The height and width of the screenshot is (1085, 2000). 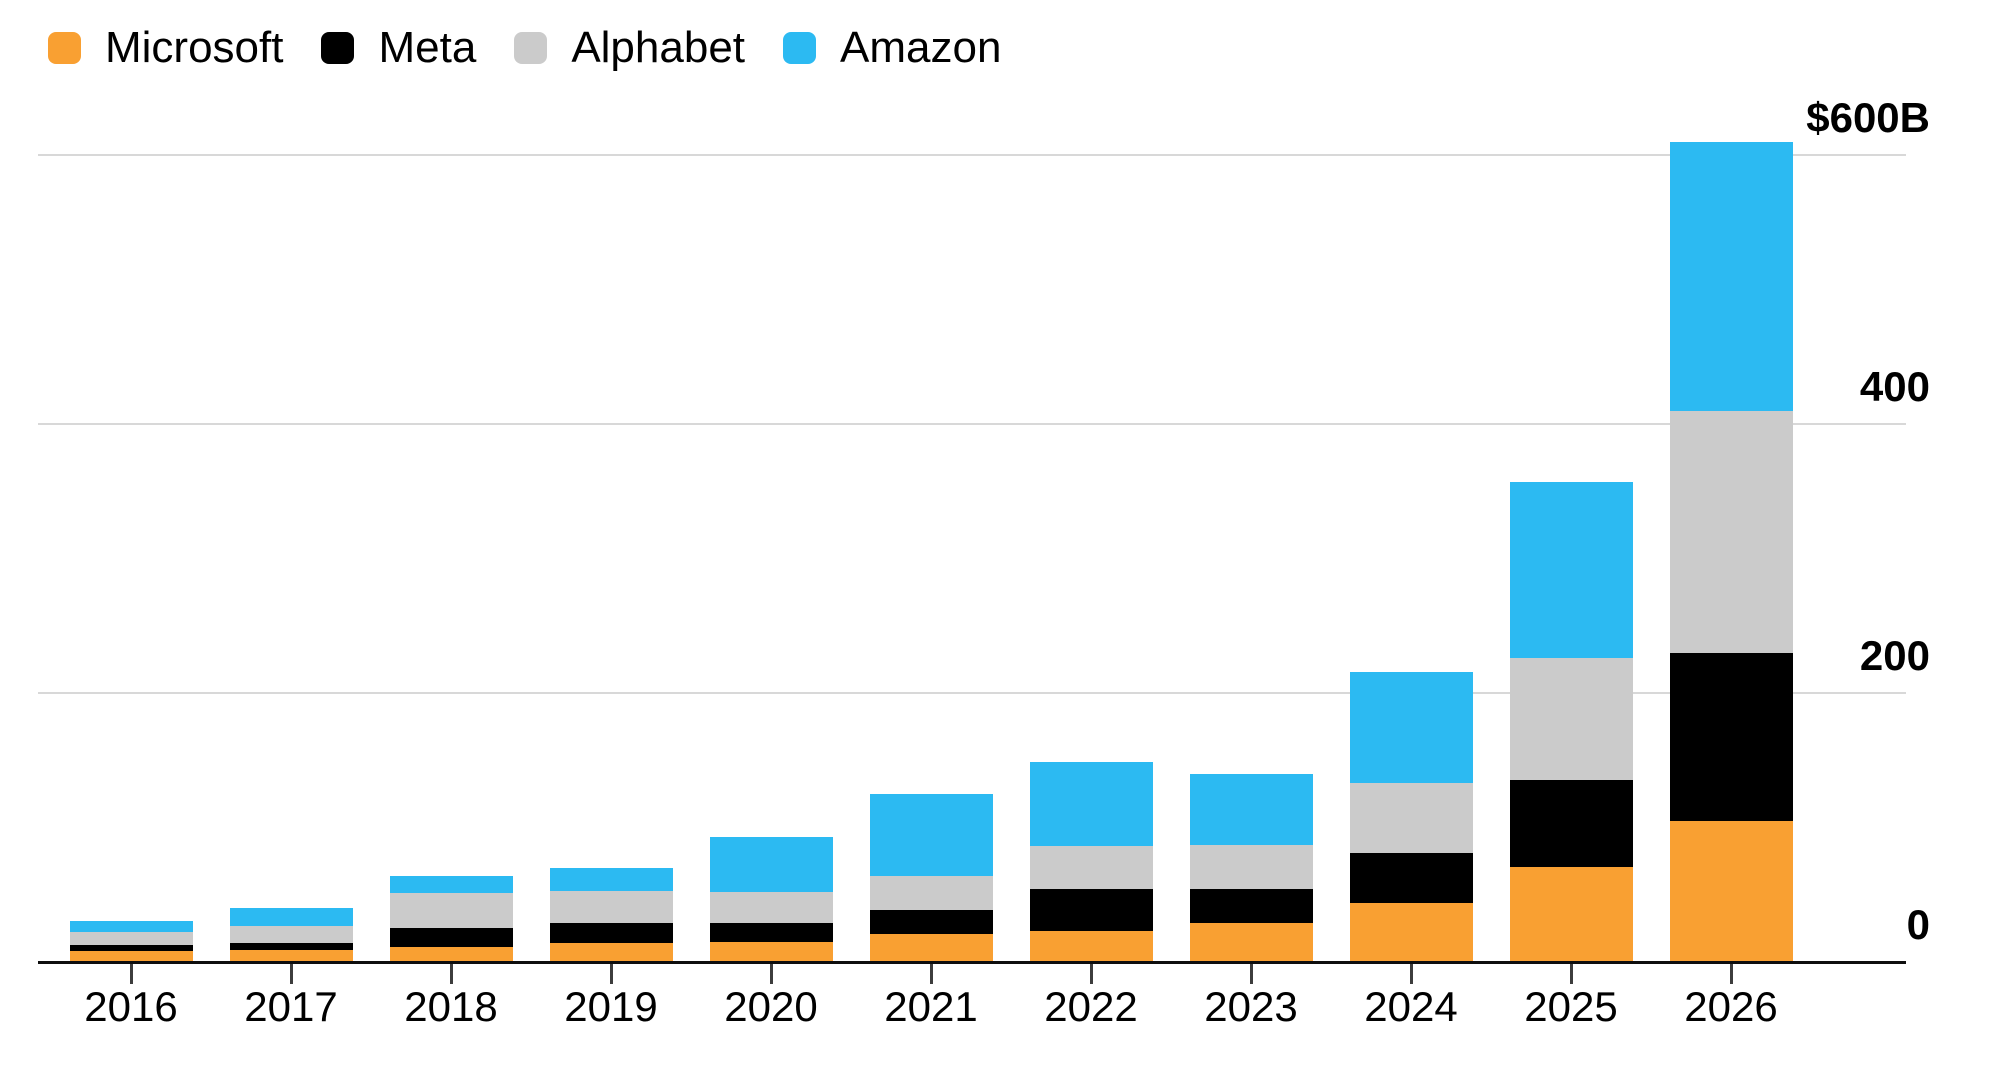 I want to click on x-tick-2026, so click(x=1731, y=973).